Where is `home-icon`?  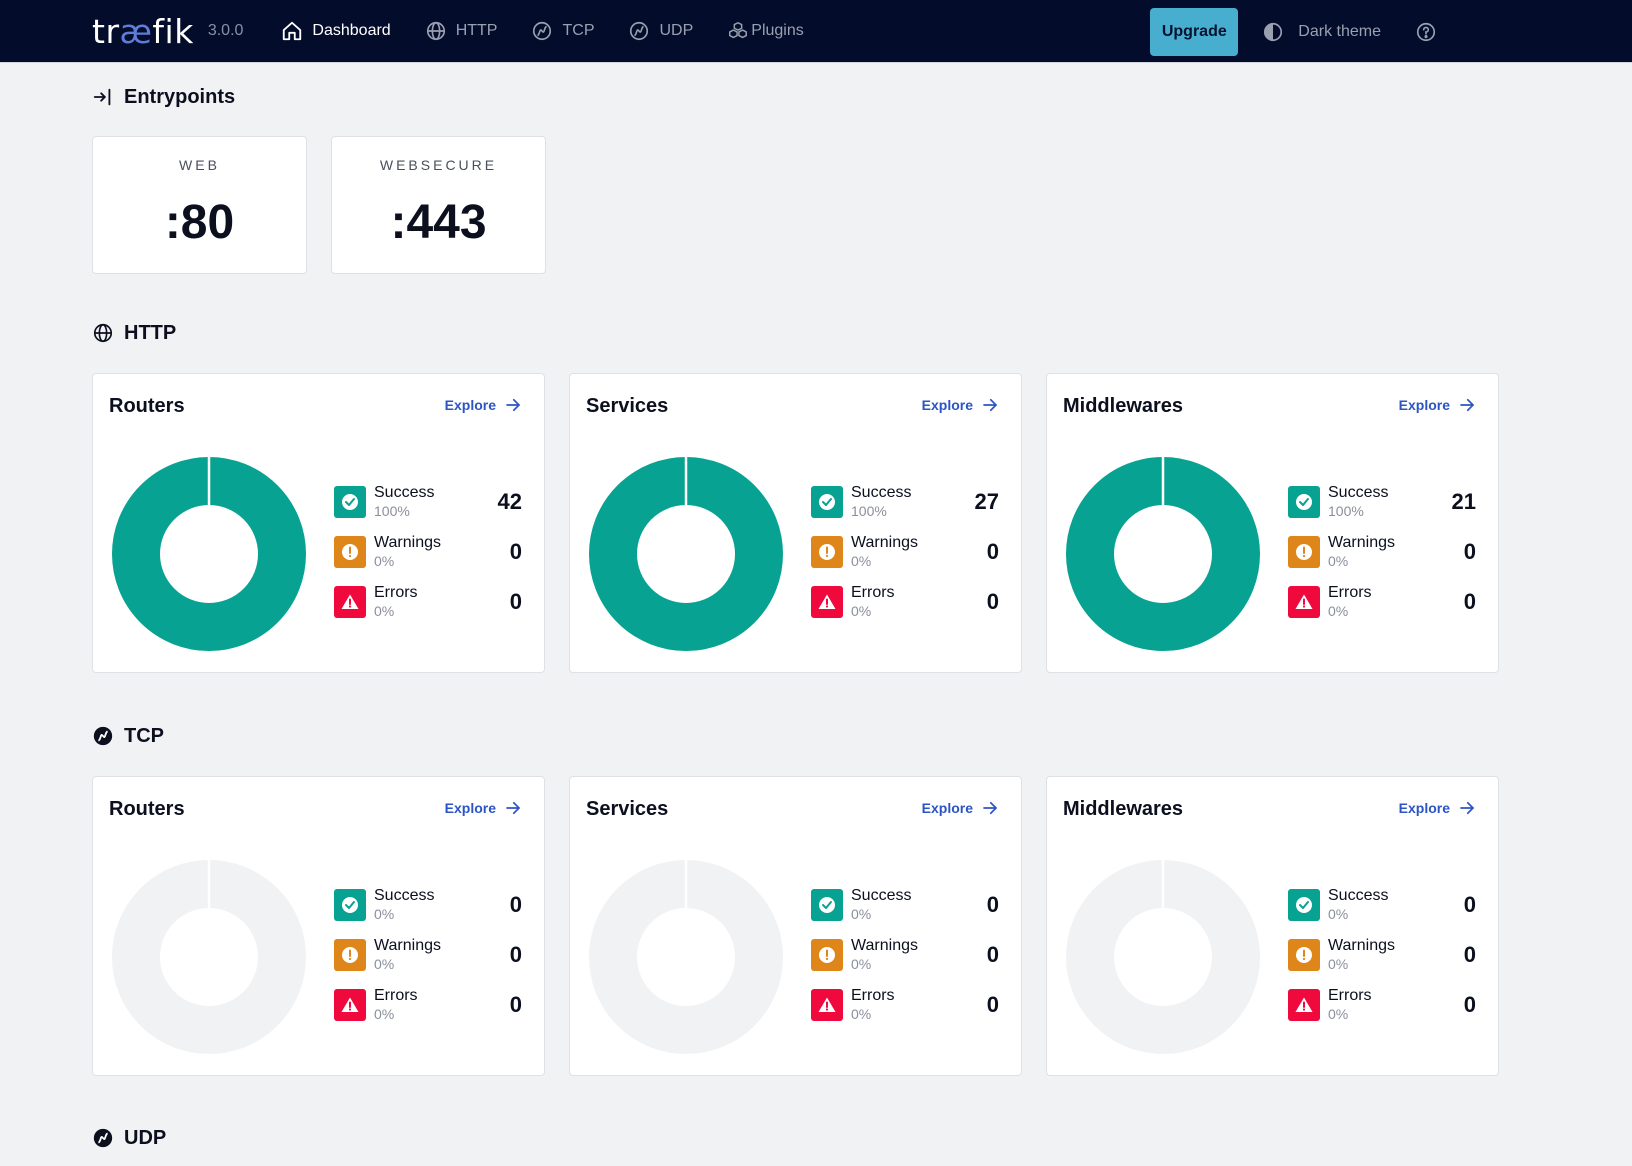
home-icon is located at coordinates (292, 31).